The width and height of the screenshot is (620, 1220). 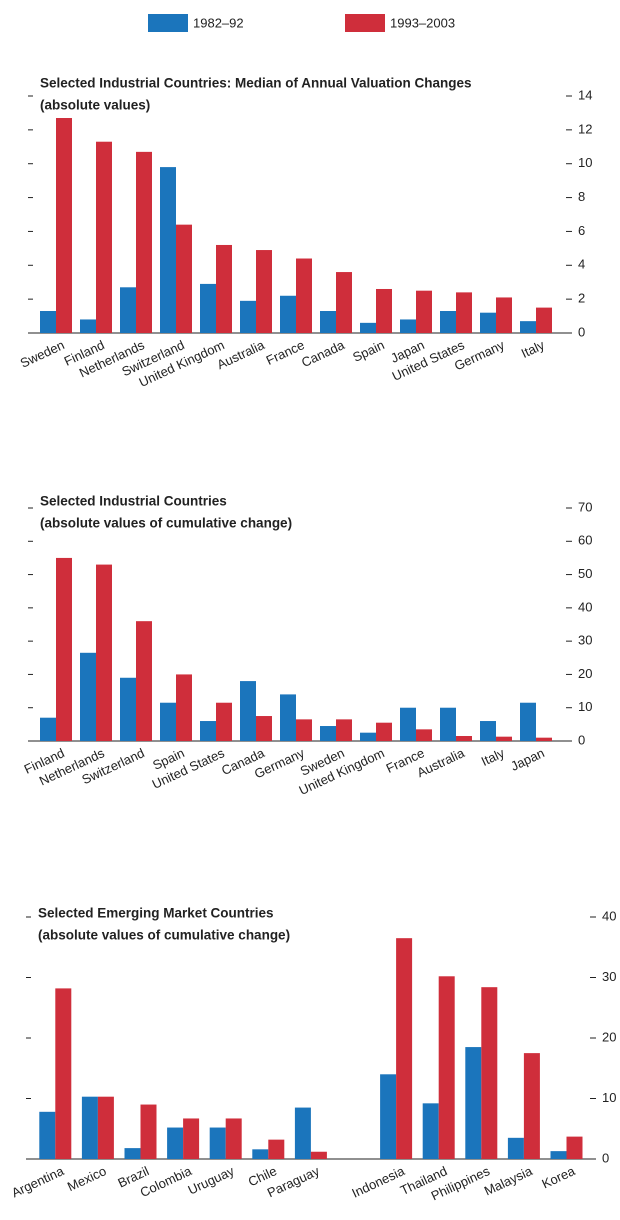 I want to click on x-tick-label: Malaysia, so click(x=509, y=1181).